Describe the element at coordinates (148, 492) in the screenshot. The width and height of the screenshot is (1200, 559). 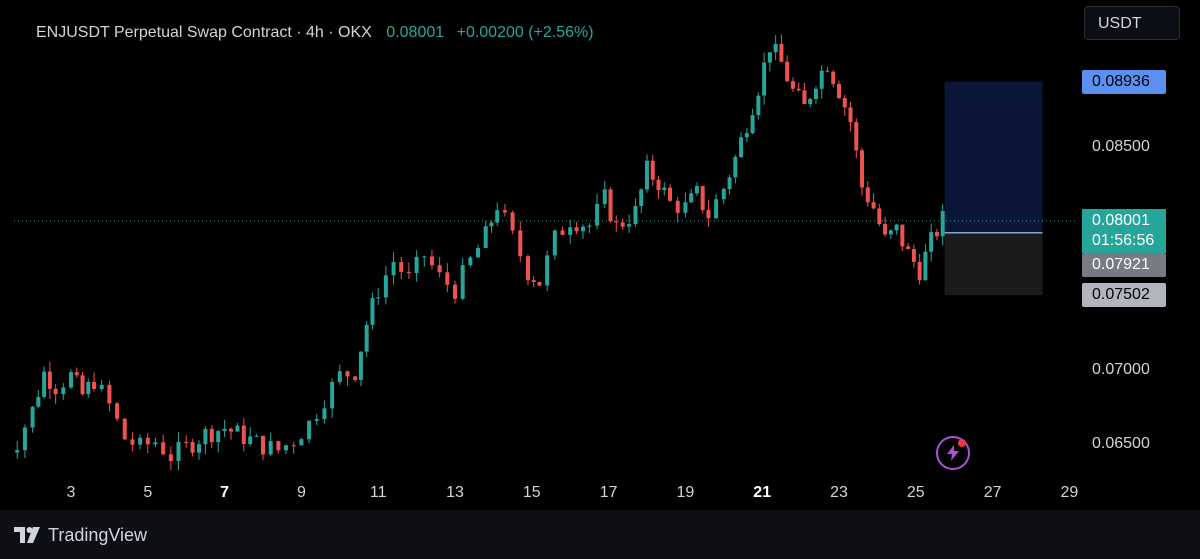
I see `time-tick-label: 5` at that location.